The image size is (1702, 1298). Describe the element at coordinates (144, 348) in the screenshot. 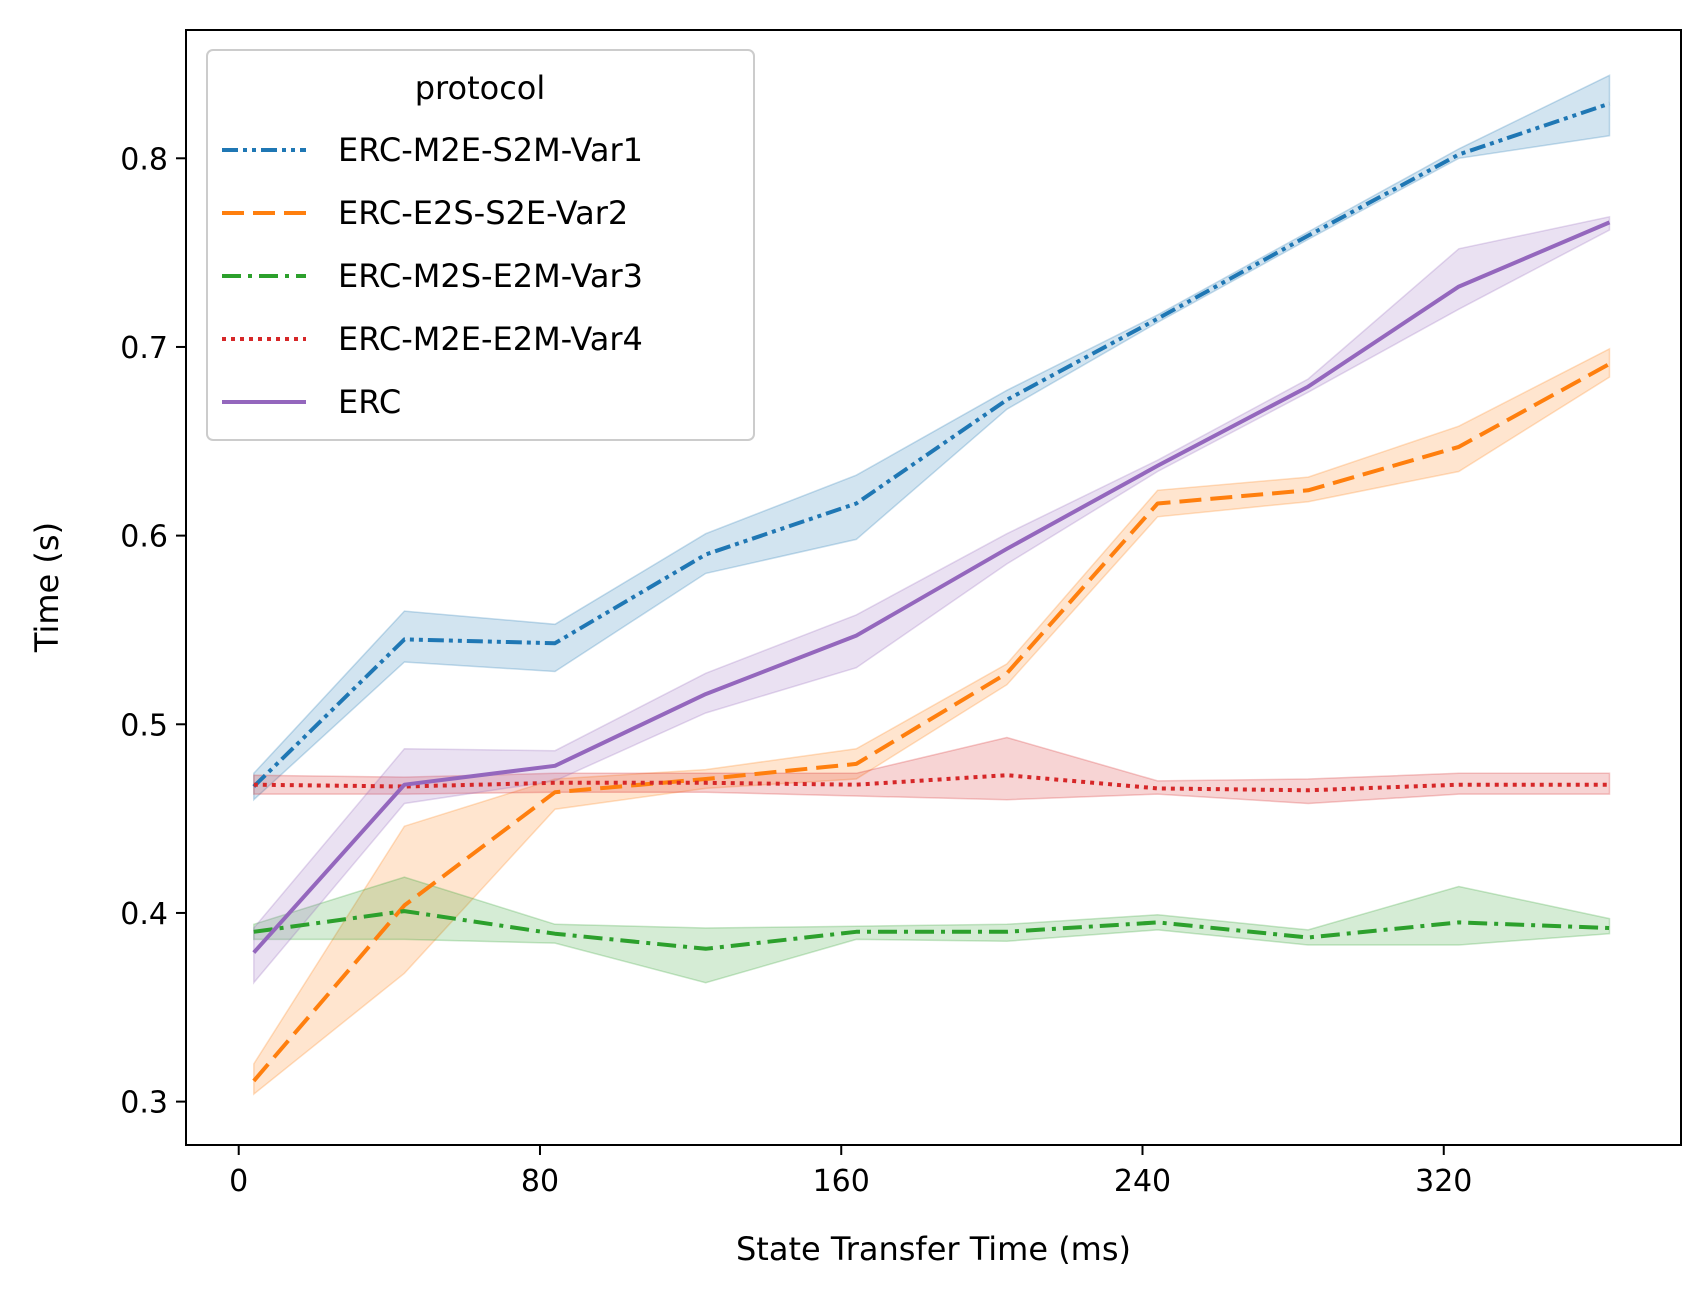

I see `y-tick-label: 0.7` at that location.